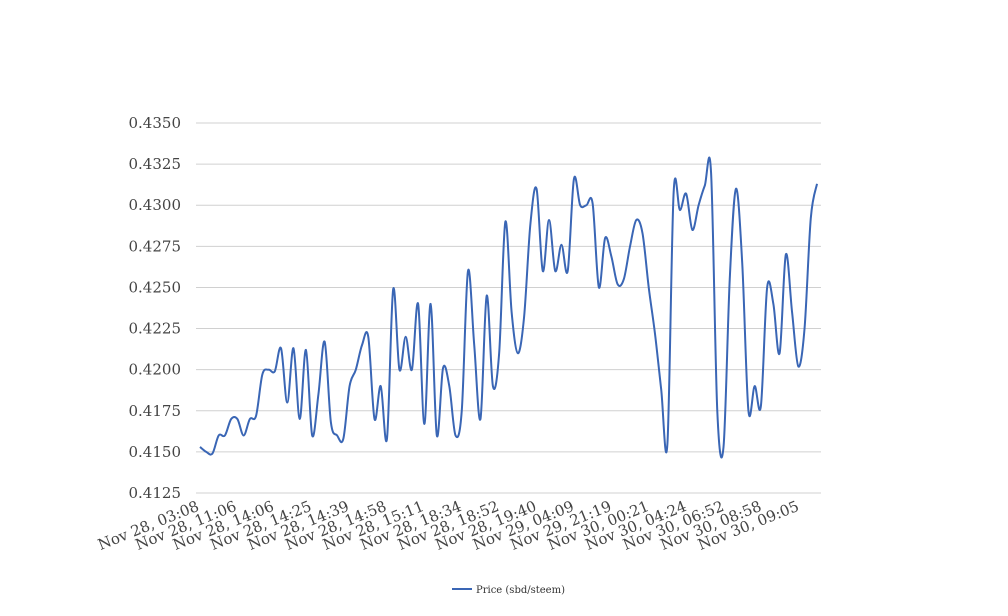  Describe the element at coordinates (155, 123) in the screenshot. I see `y-tick-label: 0.4350` at that location.